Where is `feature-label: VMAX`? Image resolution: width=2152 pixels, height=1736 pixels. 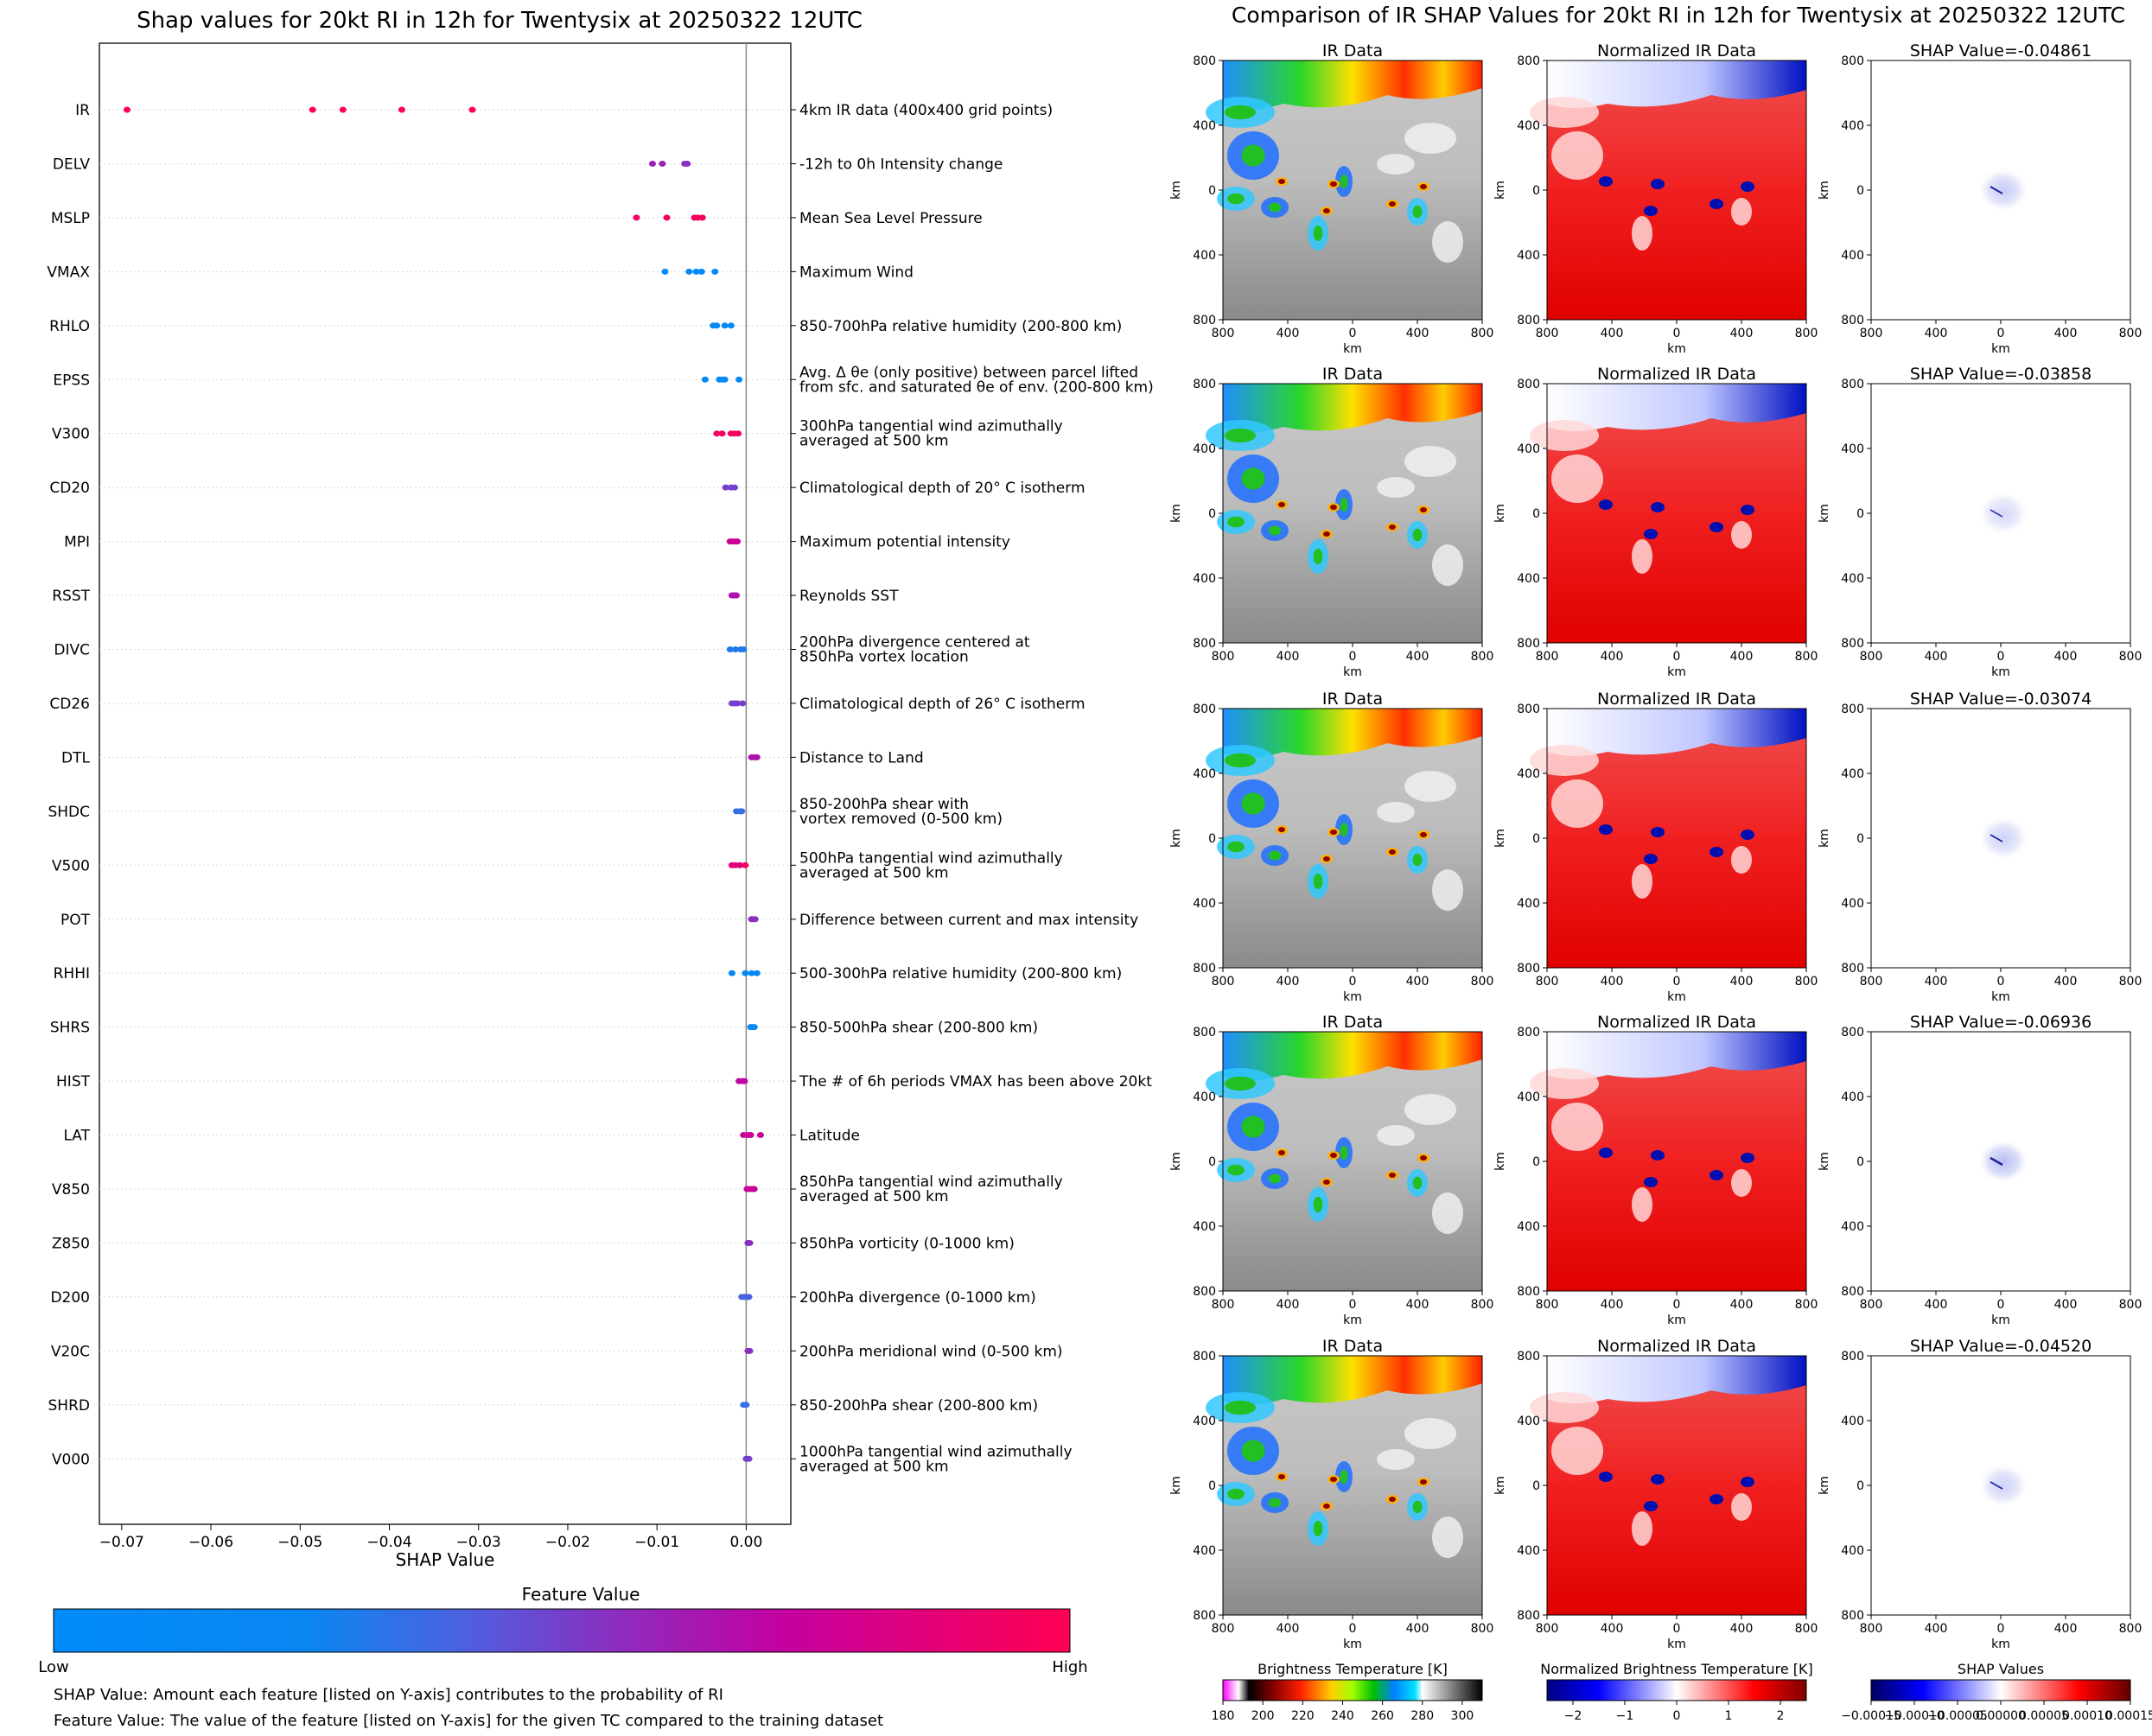
feature-label: VMAX is located at coordinates (68, 272).